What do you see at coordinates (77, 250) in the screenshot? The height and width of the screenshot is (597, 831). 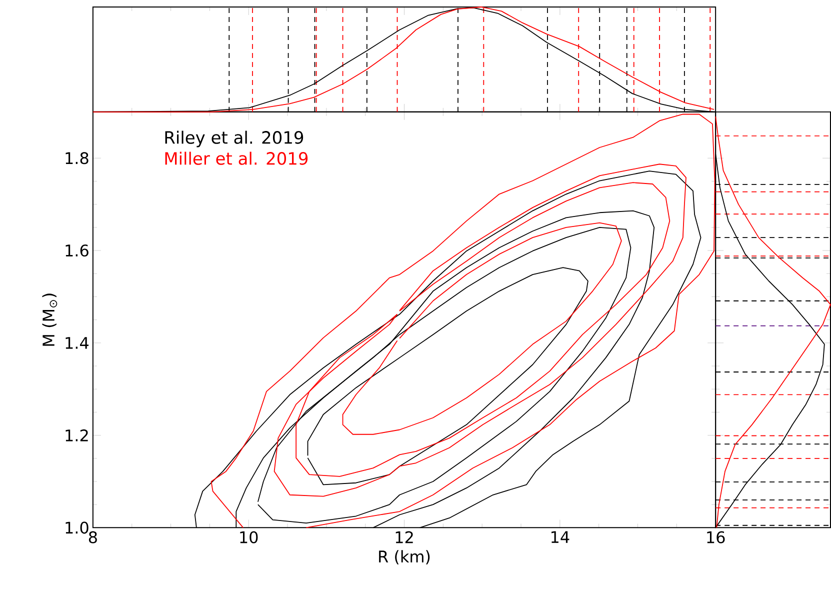 I see `y-tick-label: 1.6` at bounding box center [77, 250].